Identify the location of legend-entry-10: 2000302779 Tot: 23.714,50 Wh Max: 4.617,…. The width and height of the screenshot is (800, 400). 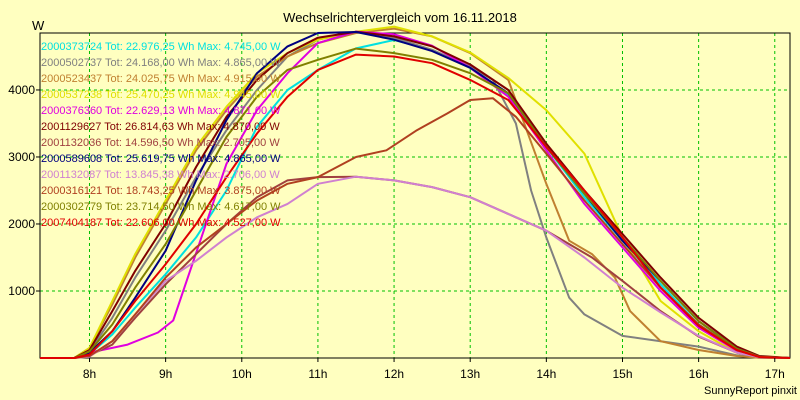
(161, 207).